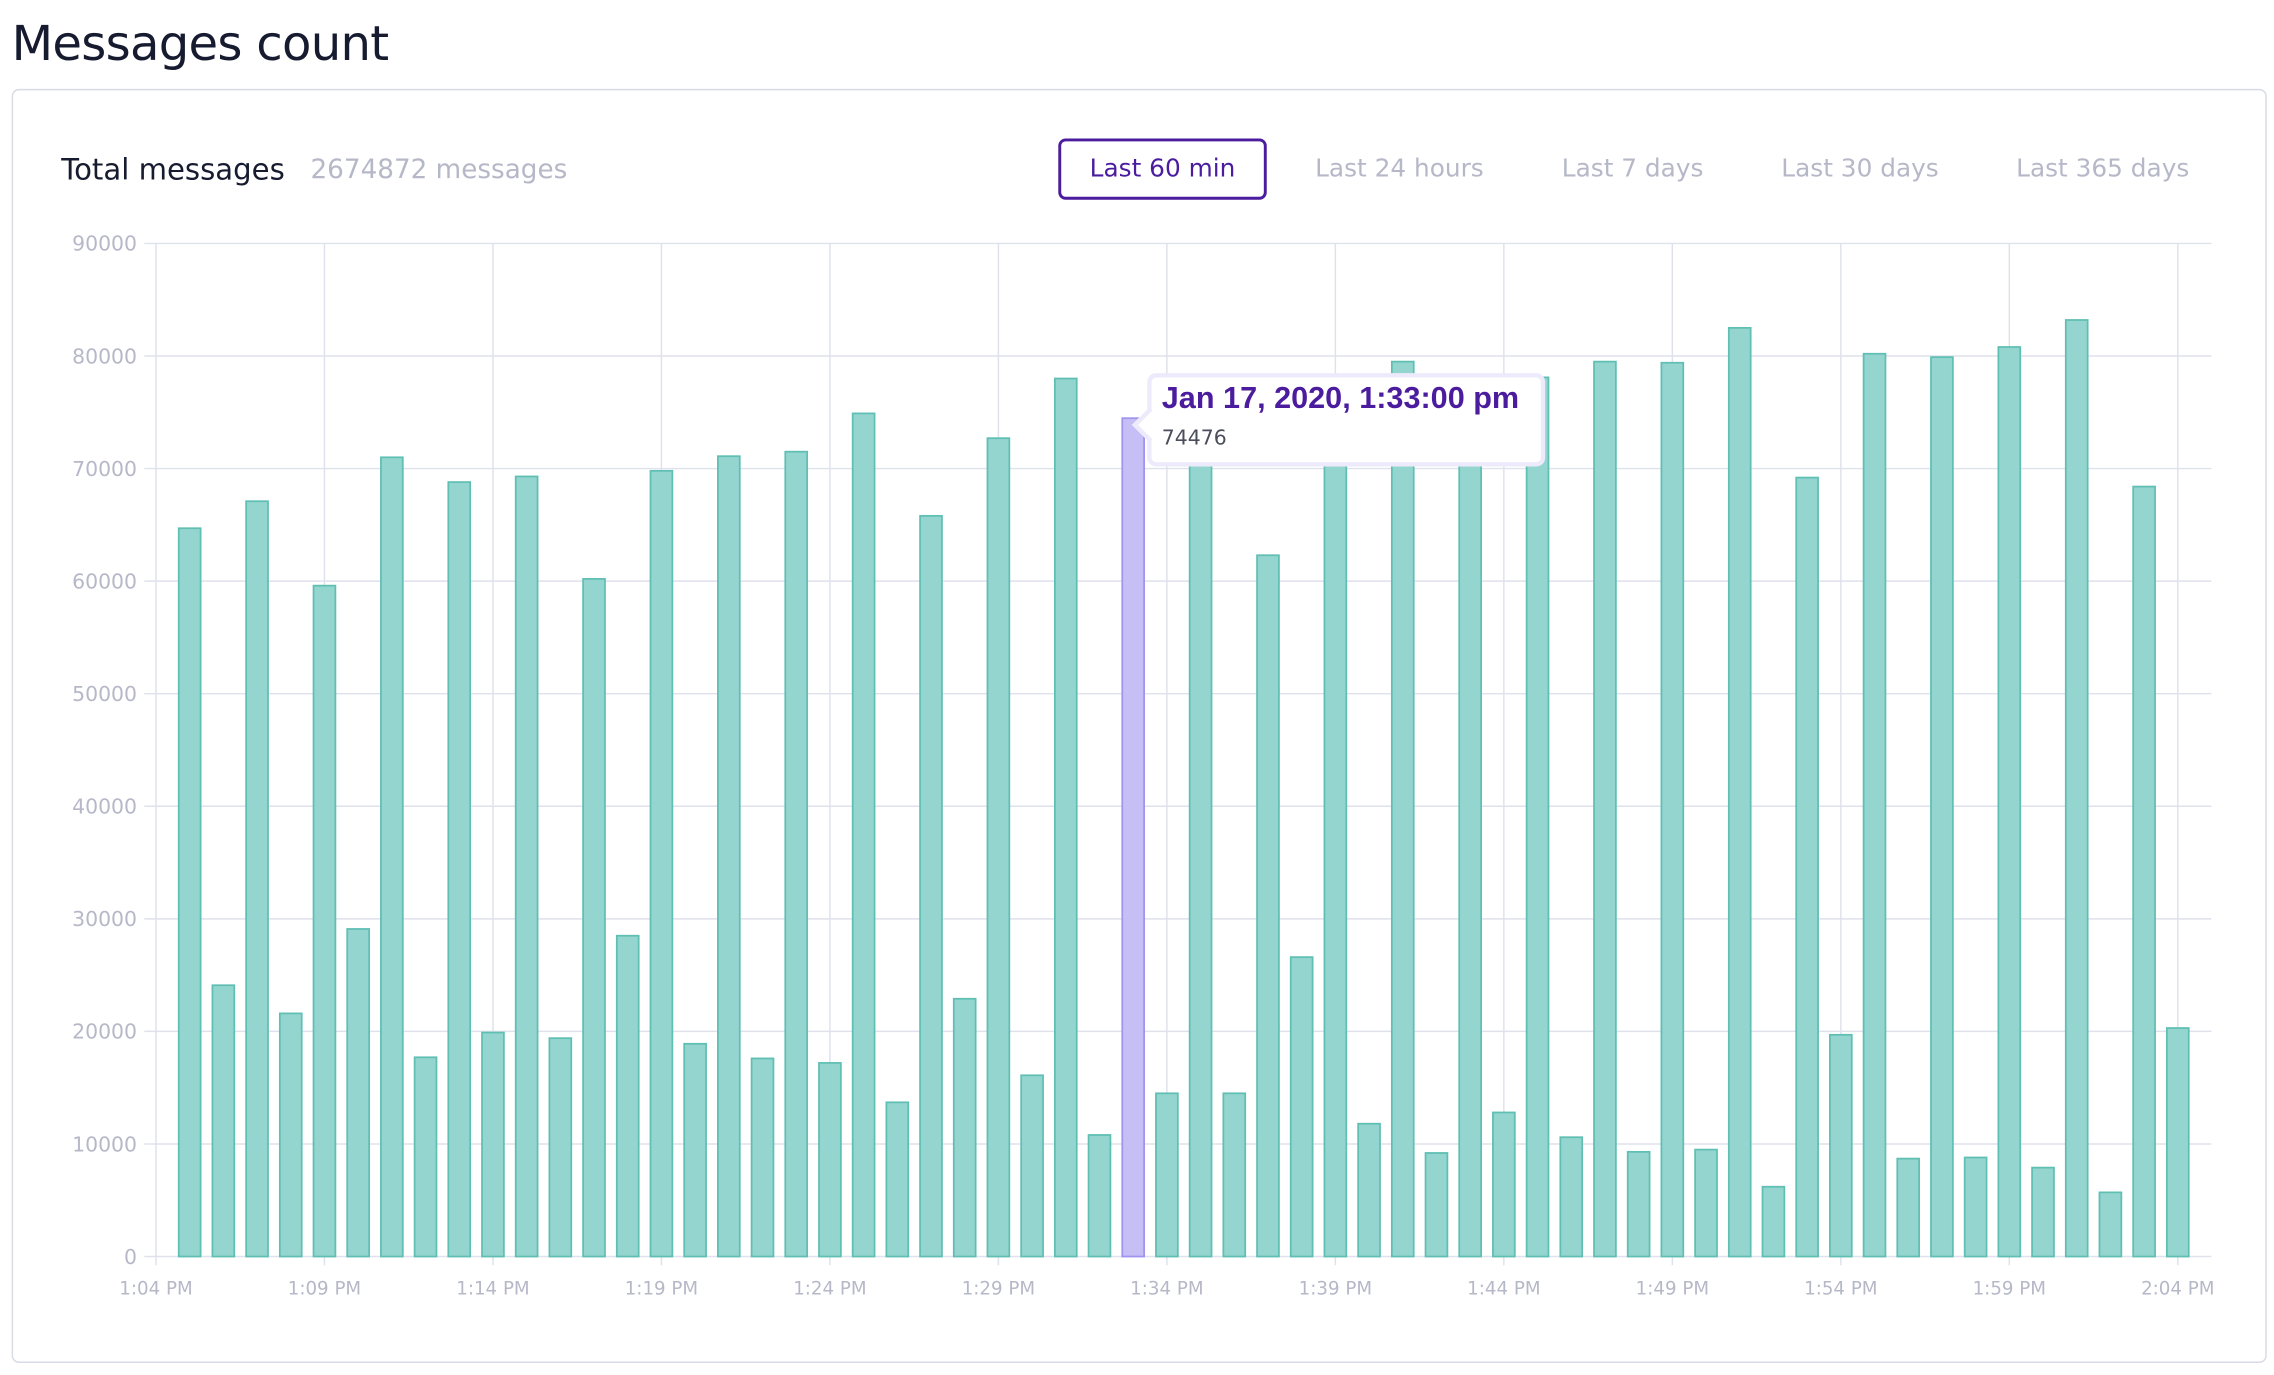 Image resolution: width=2274 pixels, height=1375 pixels. Describe the element at coordinates (104, 581) in the screenshot. I see `y-tick-label: 60000` at that location.